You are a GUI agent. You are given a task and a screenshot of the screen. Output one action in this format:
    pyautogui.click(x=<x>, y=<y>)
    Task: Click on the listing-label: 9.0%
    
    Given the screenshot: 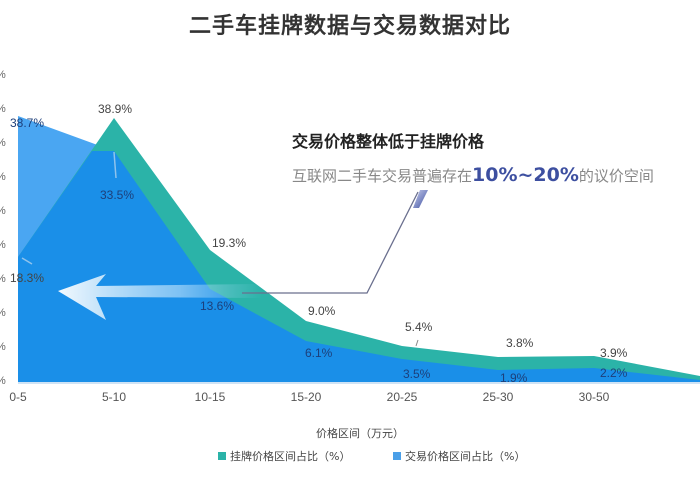 What is the action you would take?
    pyautogui.click(x=322, y=311)
    